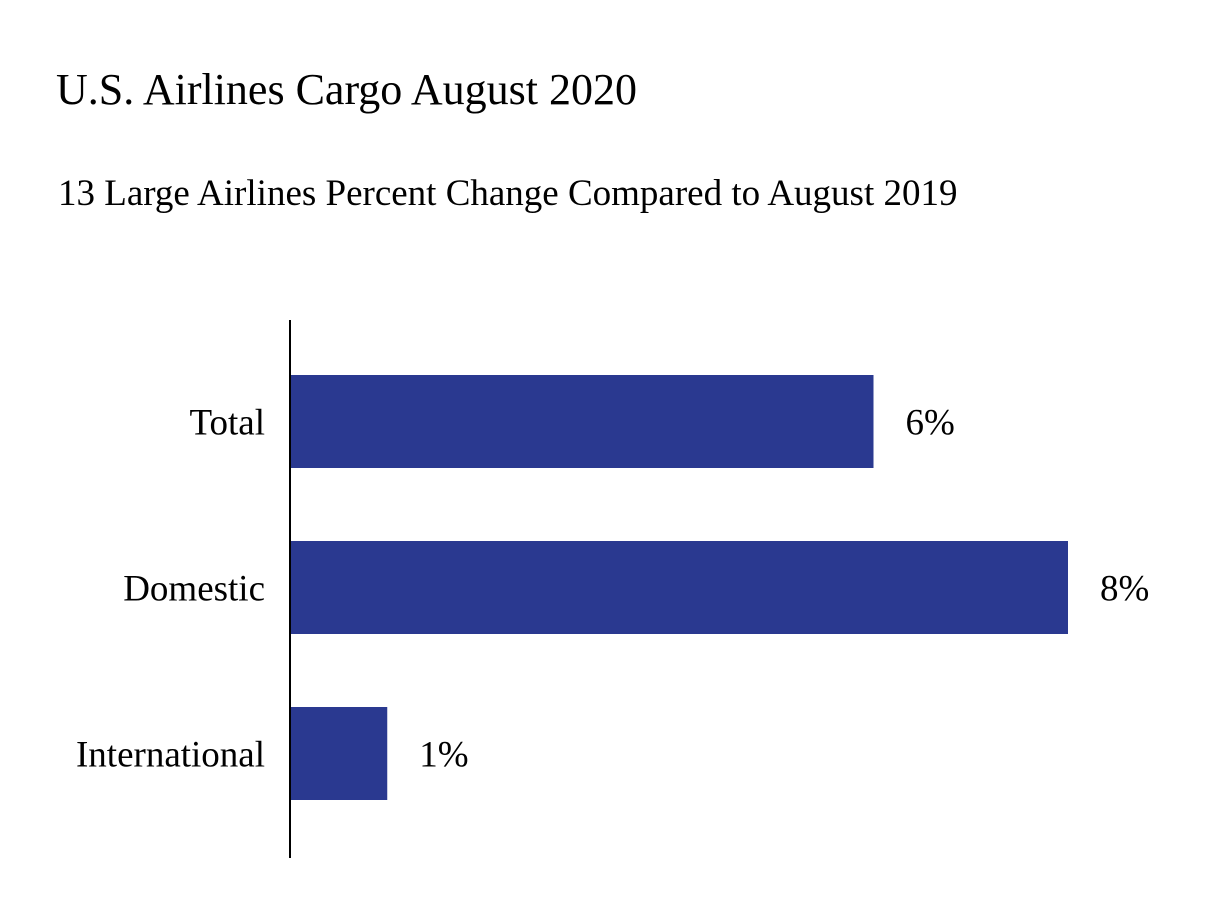  What do you see at coordinates (194, 589) in the screenshot?
I see `category-label-domestic: Domestic` at bounding box center [194, 589].